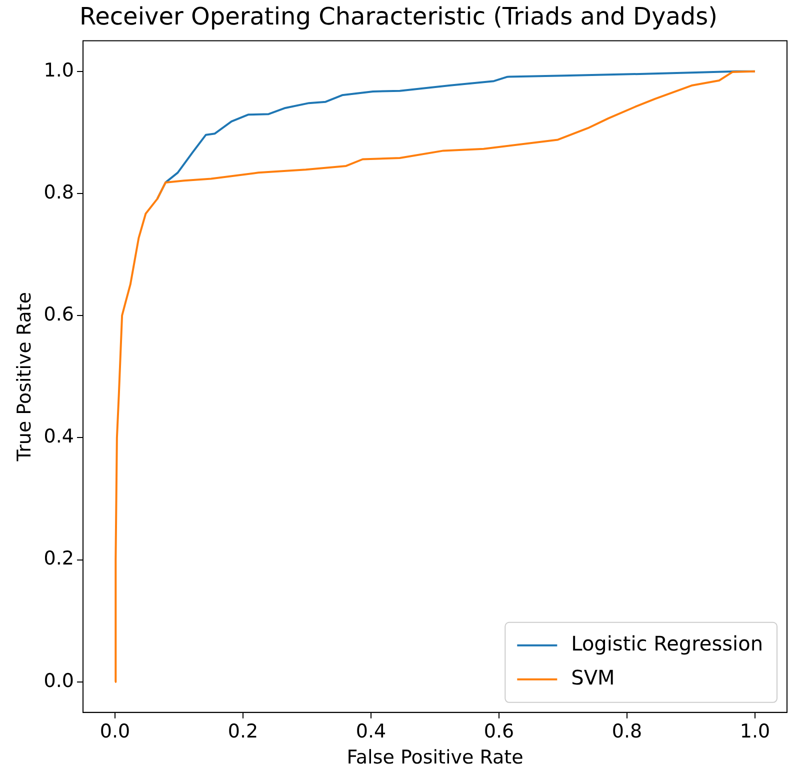 The image size is (807, 775). What do you see at coordinates (243, 731) in the screenshot?
I see `x-tick-label: 0.2` at bounding box center [243, 731].